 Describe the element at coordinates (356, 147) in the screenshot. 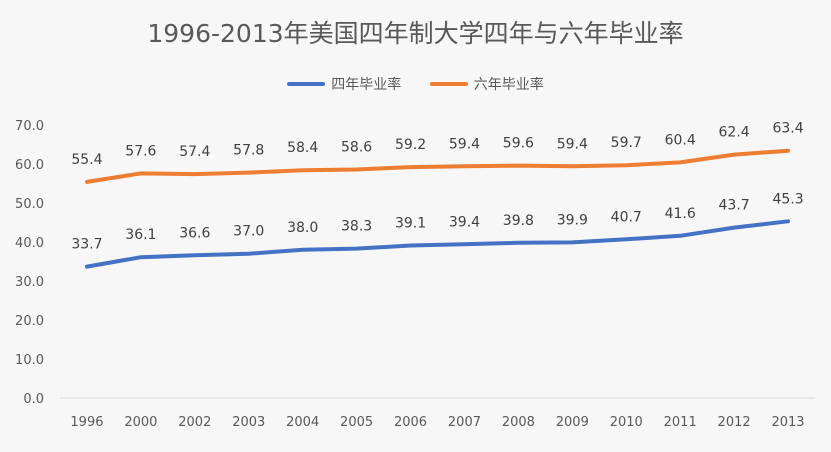

I see `data-label: 58.6` at that location.